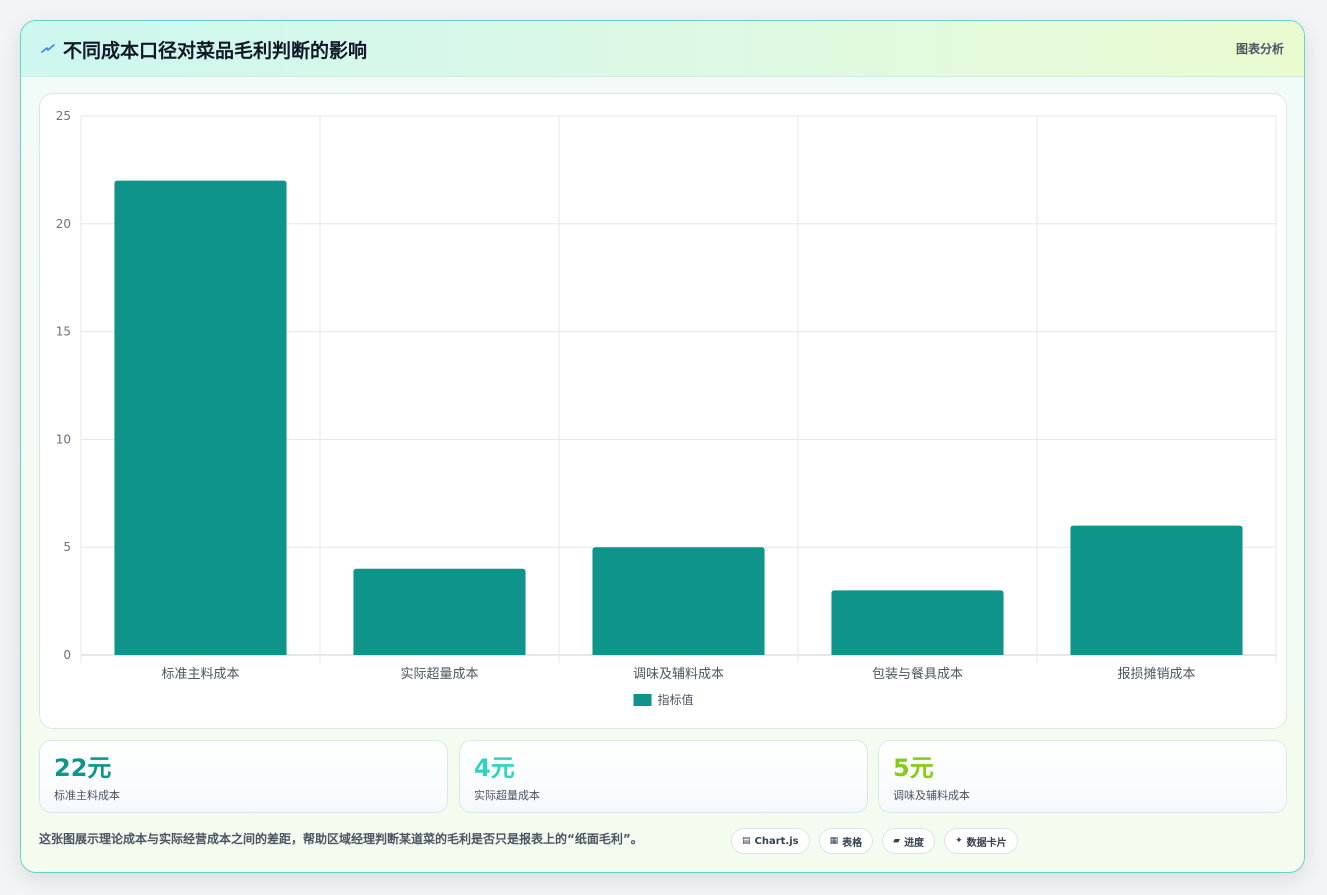  What do you see at coordinates (494, 768) in the screenshot?
I see `kpi-value: 4元` at bounding box center [494, 768].